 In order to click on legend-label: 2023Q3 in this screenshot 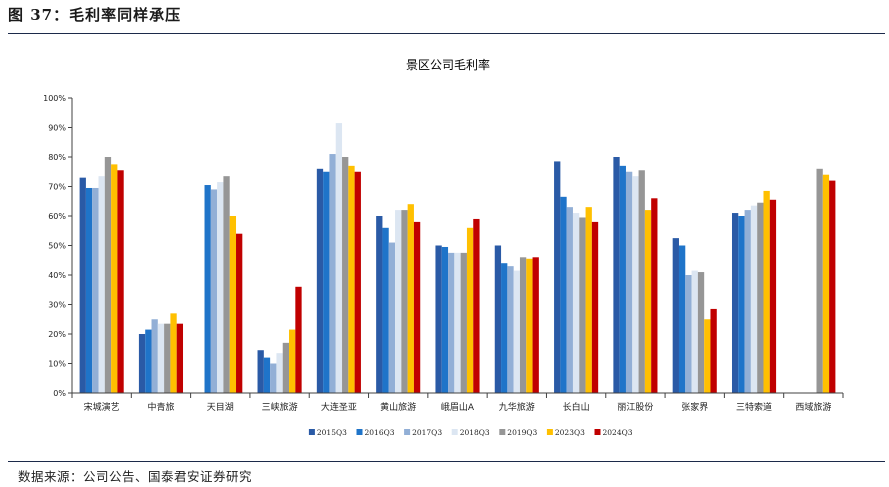, I will do `click(570, 432)`.